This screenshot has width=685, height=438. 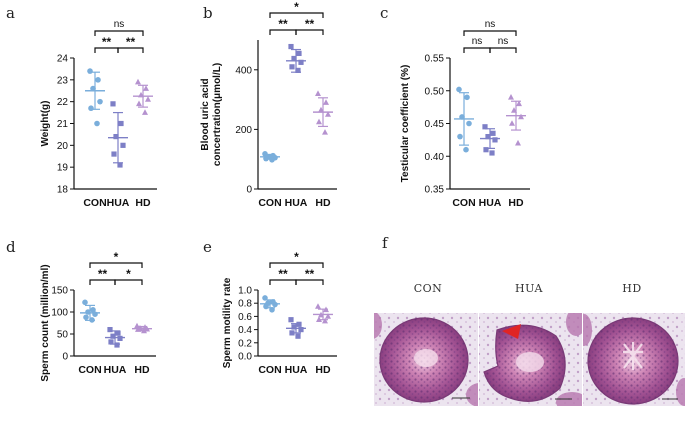 What do you see at coordinates (208, 13) in the screenshot?
I see `panel-label-b: b` at bounding box center [208, 13].